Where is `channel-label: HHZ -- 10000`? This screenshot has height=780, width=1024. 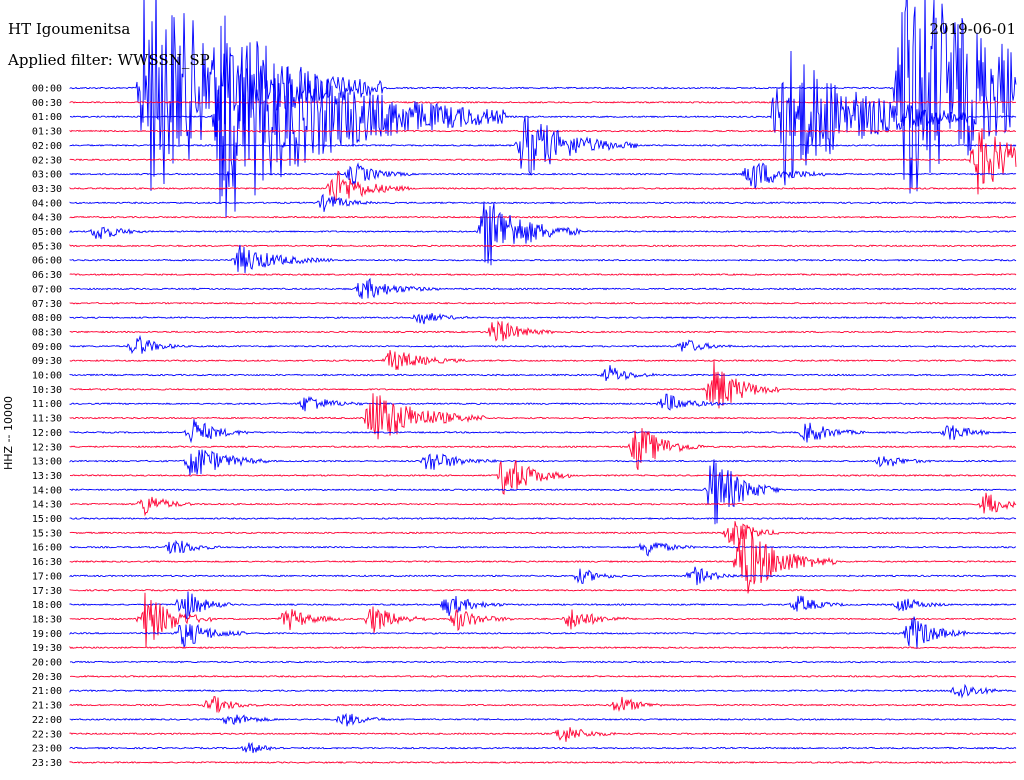
channel-label: HHZ -- 10000 is located at coordinates (8, 432).